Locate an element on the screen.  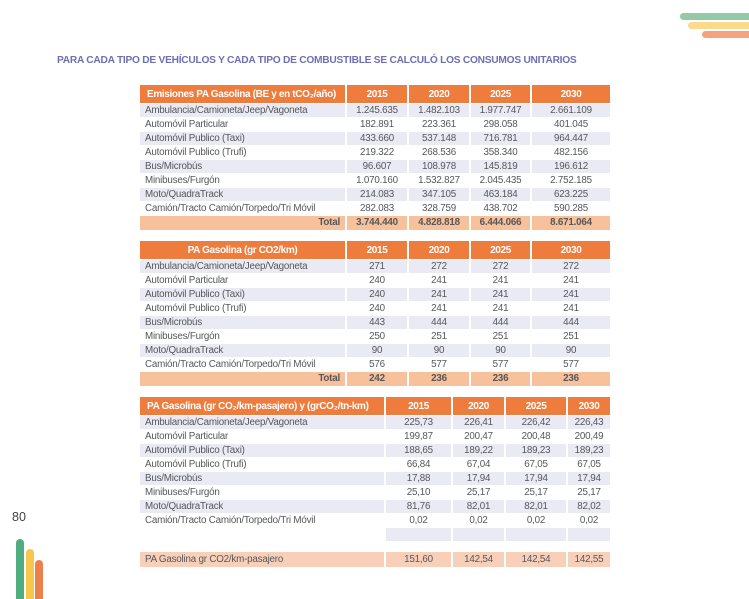
cell-value: 1.482.103 is located at coordinates (438, 110).